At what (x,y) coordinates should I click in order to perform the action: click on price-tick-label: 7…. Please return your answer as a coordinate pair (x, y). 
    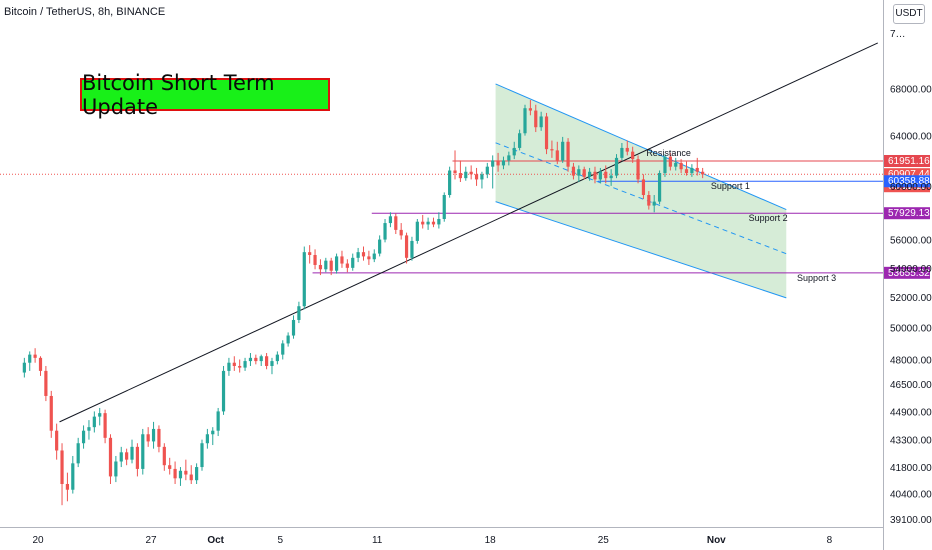
    Looking at the image, I should click on (898, 34).